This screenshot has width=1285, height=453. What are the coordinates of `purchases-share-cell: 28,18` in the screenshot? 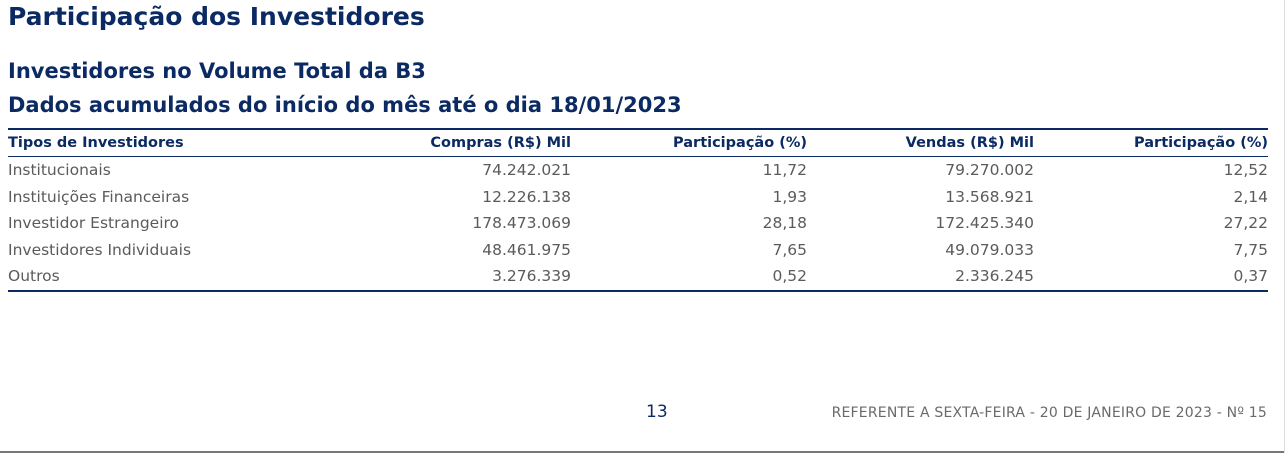 It's located at (784, 223).